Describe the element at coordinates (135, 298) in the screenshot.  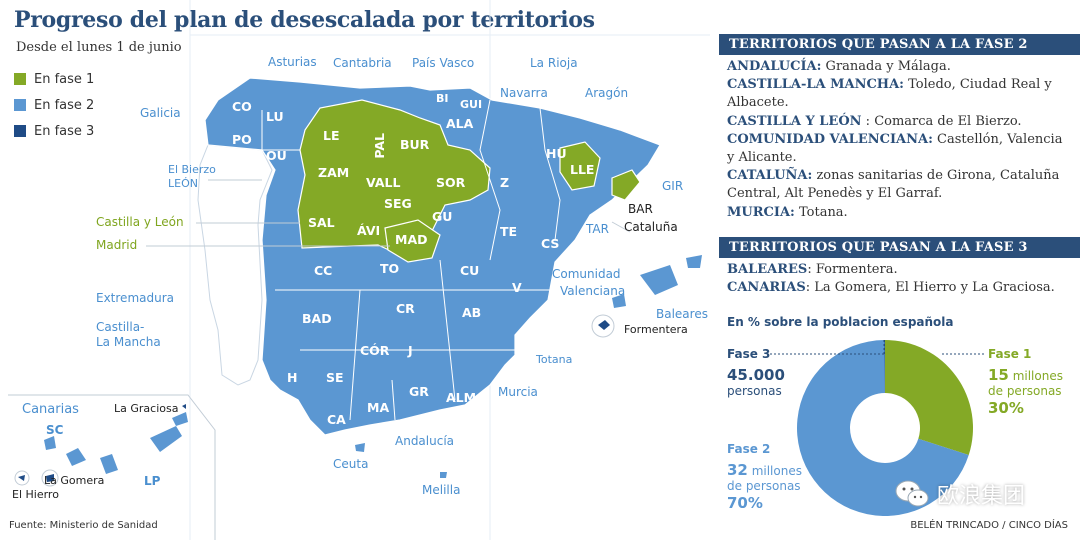
I see `label-extremadura: Extremadura` at that location.